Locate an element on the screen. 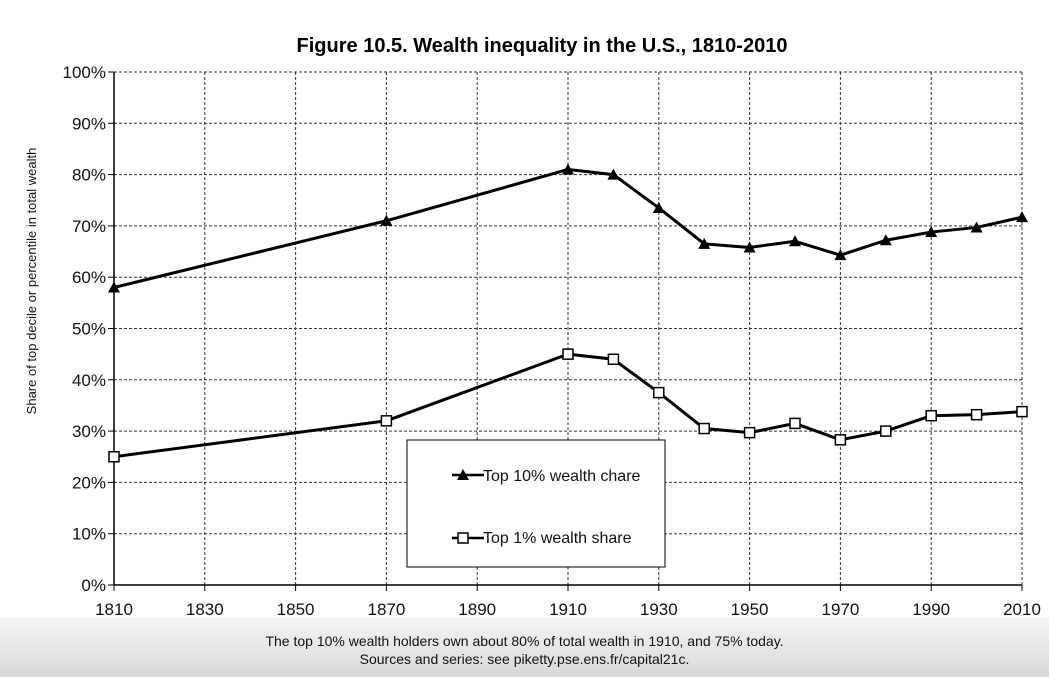  legend: Top 10% wealth chare Top 1% wealth share is located at coordinates (536, 503).